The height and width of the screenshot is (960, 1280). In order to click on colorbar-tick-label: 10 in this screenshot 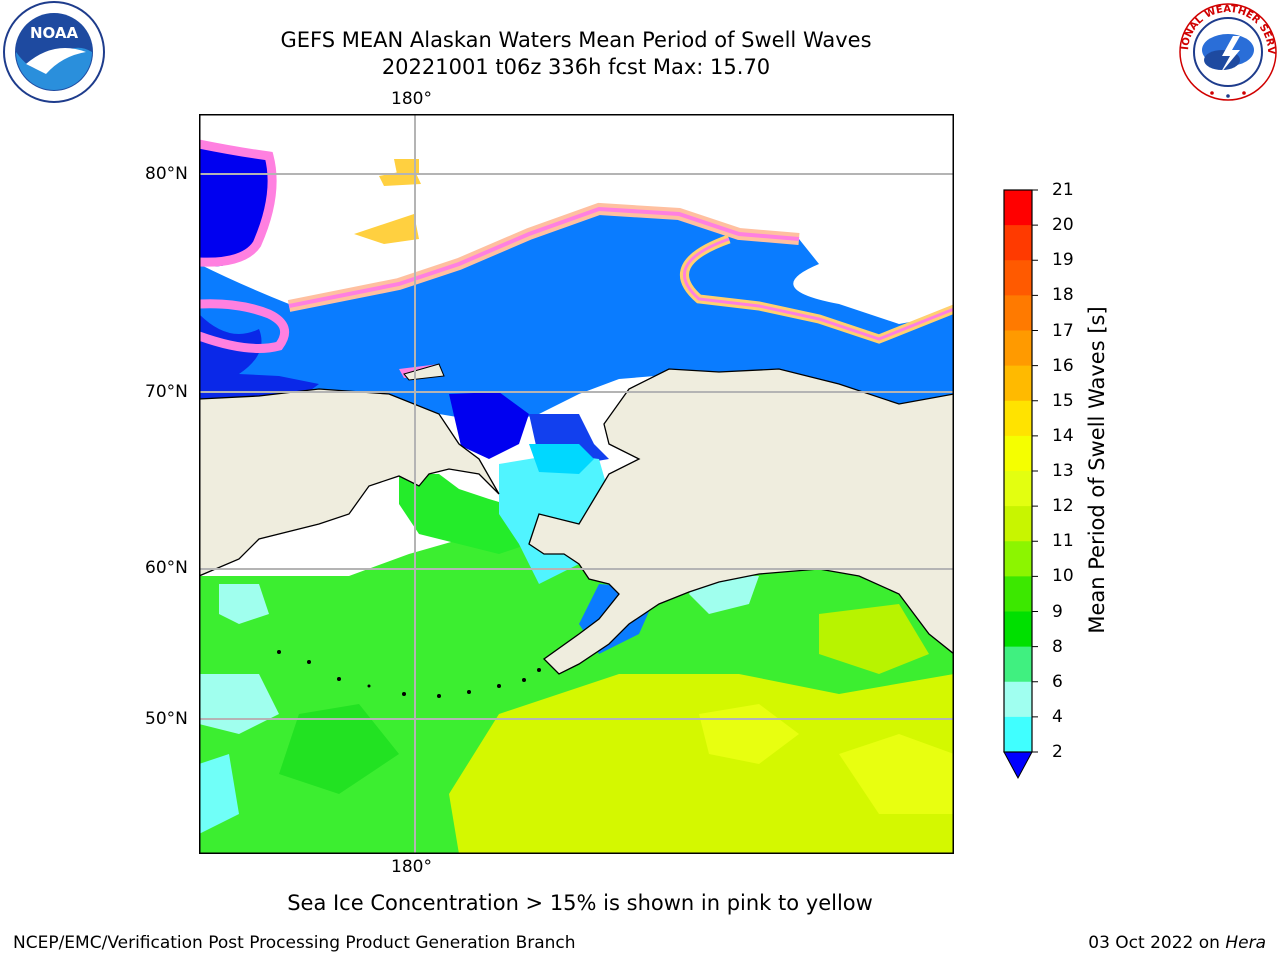, I will do `click(1063, 576)`.